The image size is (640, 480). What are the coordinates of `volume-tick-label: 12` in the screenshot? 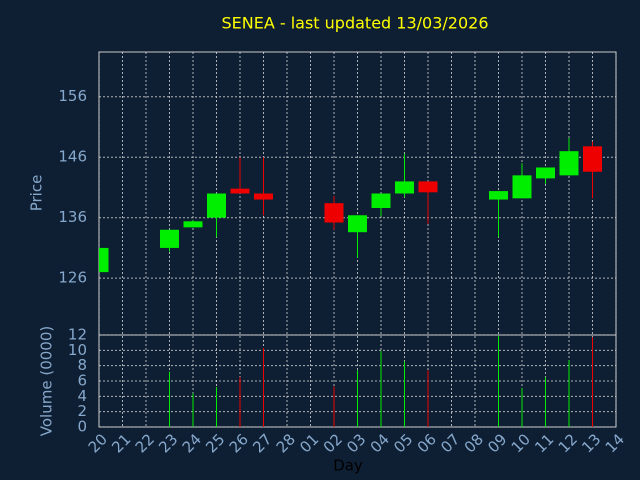 It's located at (77, 335).